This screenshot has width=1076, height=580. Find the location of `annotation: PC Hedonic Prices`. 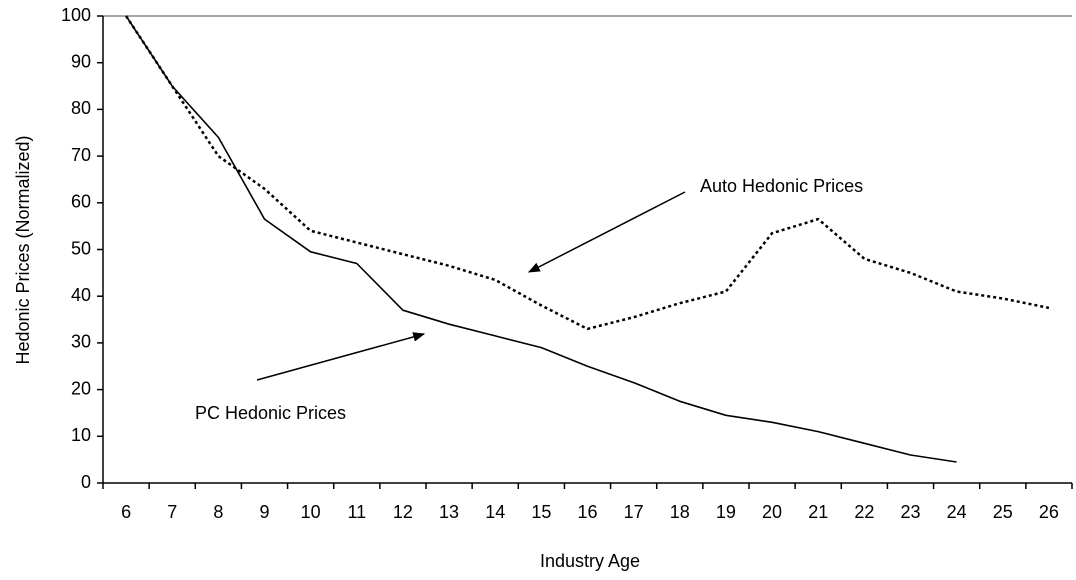

annotation: PC Hedonic Prices is located at coordinates (270, 413).